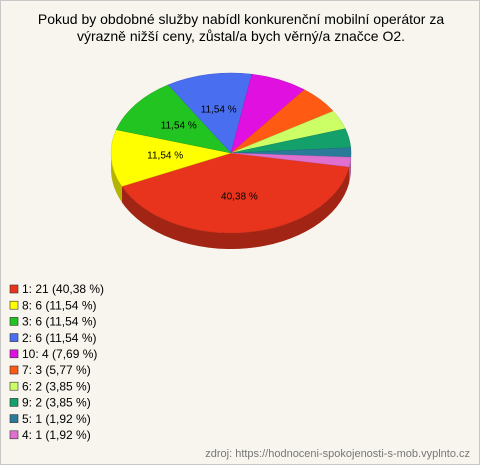 The image size is (480, 465). I want to click on legend-label: 5: 1 (1,92 %), so click(56, 419).